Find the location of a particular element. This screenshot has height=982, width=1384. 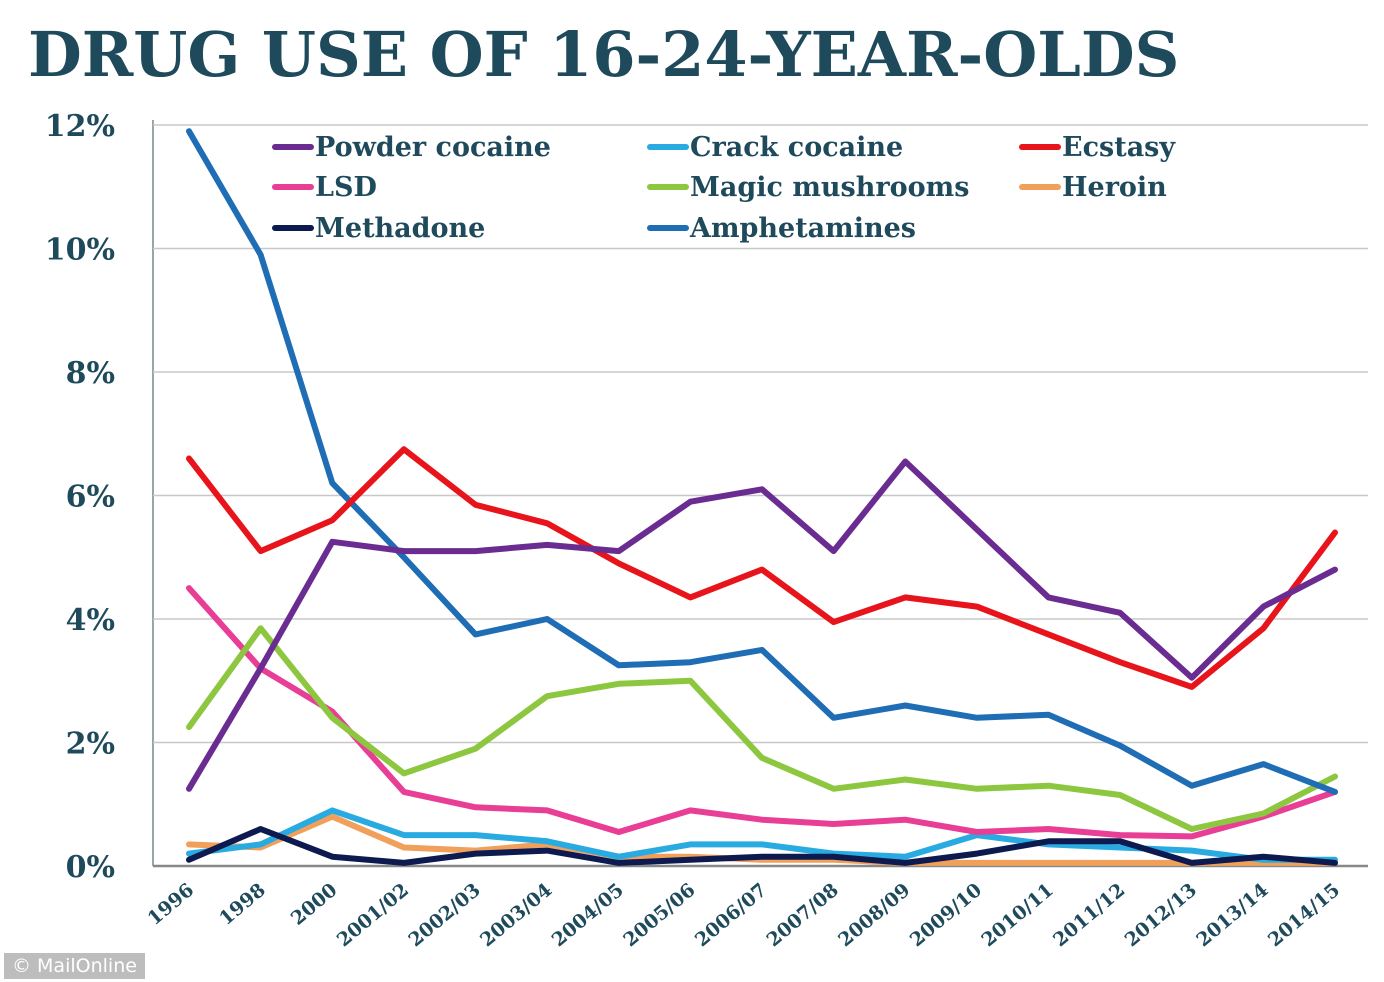

x-tick-label: 2002/03 is located at coordinates (444, 915).